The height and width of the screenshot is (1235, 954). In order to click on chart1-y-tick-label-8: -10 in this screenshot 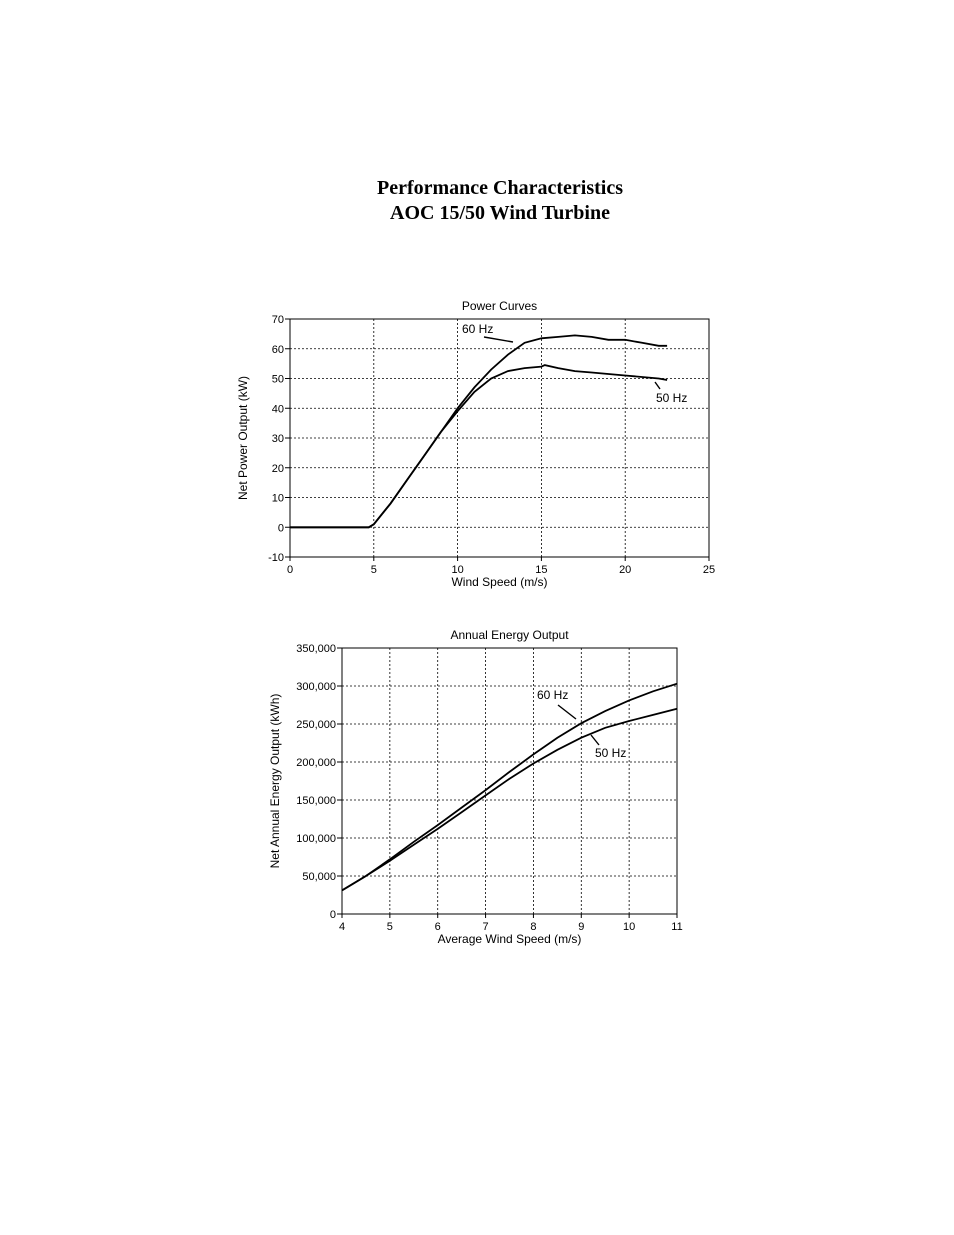, I will do `click(276, 558)`.